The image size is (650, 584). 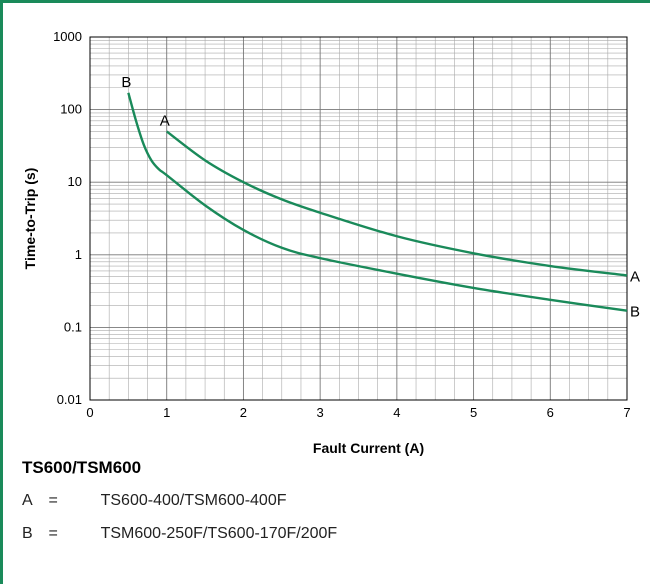 I want to click on x-tick-label: 1, so click(x=166, y=412).